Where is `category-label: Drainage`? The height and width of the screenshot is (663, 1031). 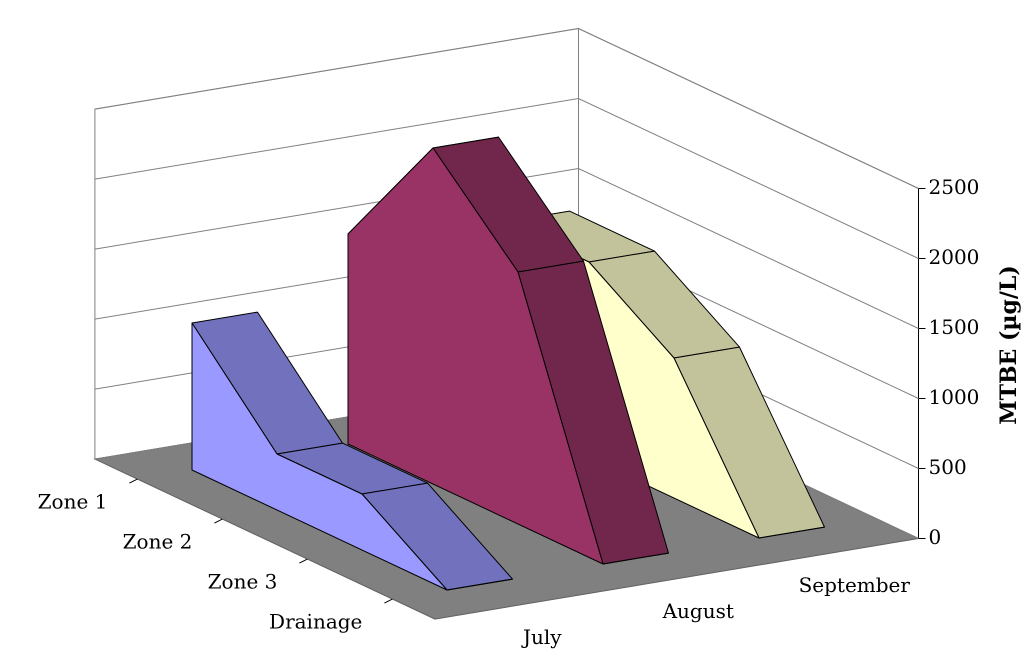 category-label: Drainage is located at coordinates (315, 622).